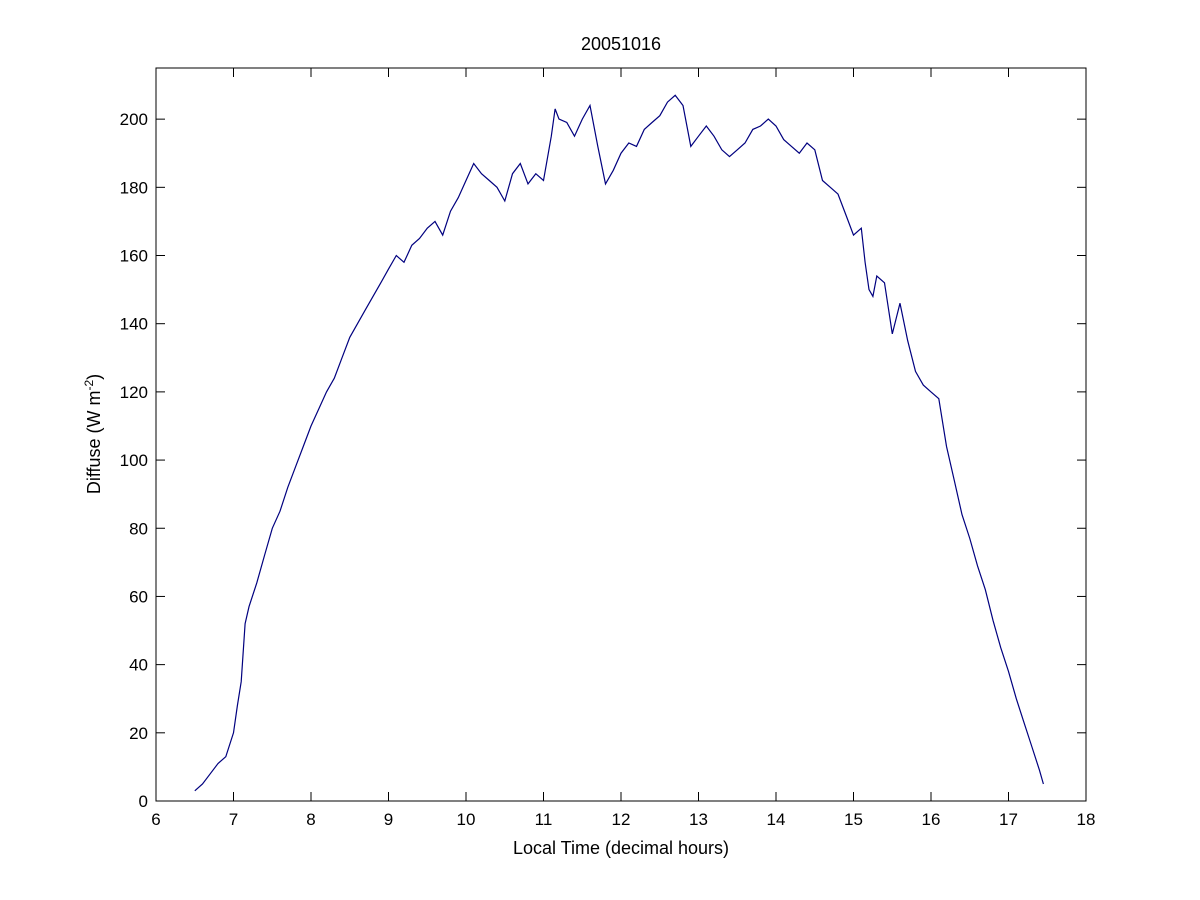 The width and height of the screenshot is (1200, 900). What do you see at coordinates (134, 324) in the screenshot?
I see `y-tick-label: 140` at bounding box center [134, 324].